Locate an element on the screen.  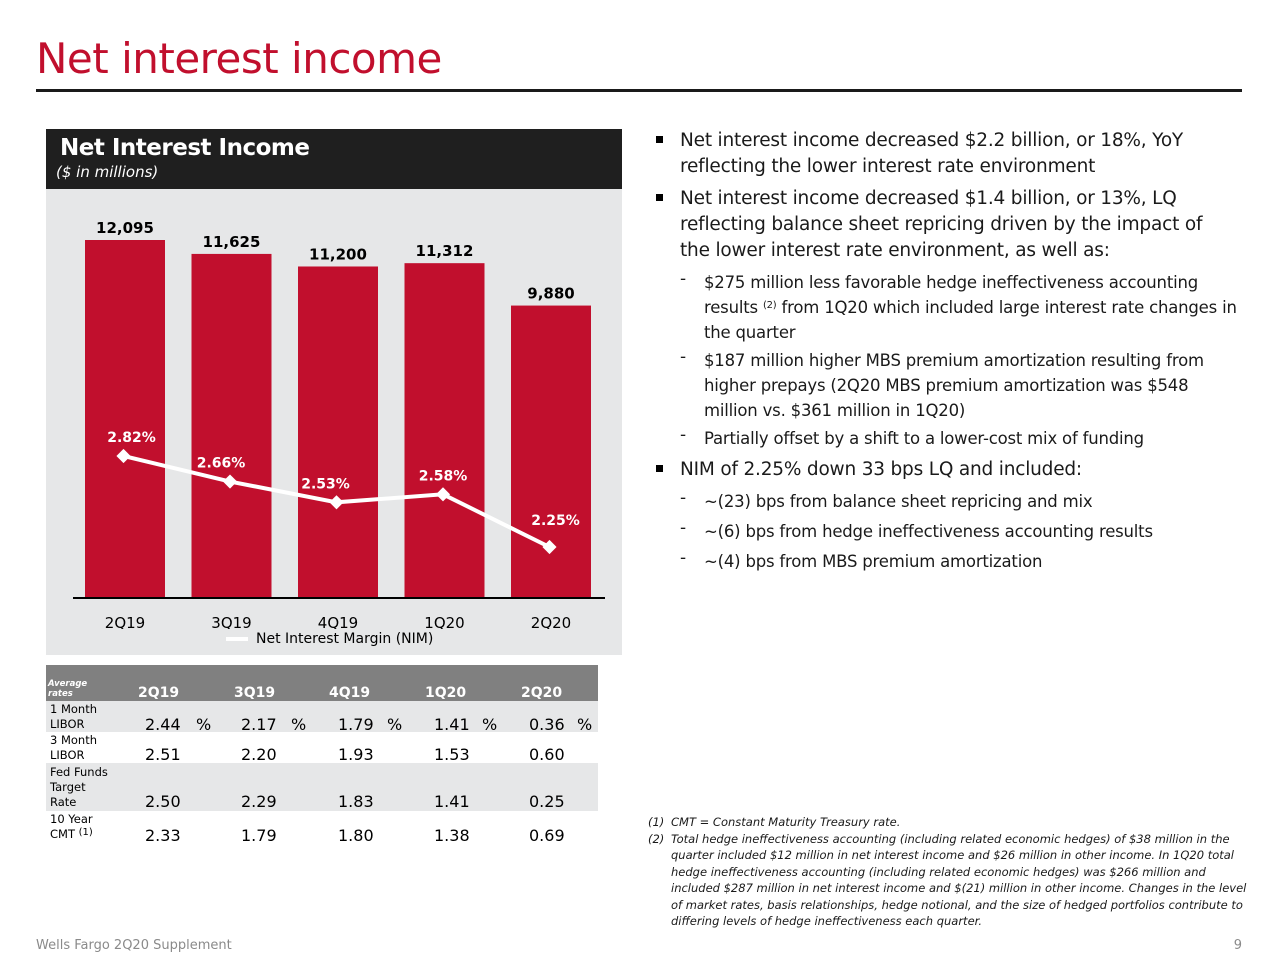
category-label: 2Q20 is located at coordinates (551, 621).